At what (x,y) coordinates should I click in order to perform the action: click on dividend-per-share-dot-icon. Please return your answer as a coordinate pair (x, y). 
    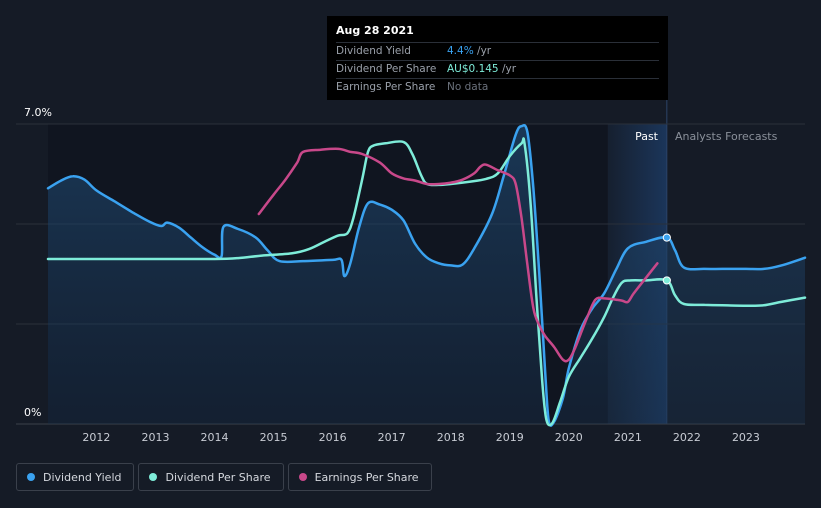
    Looking at the image, I should click on (153, 477).